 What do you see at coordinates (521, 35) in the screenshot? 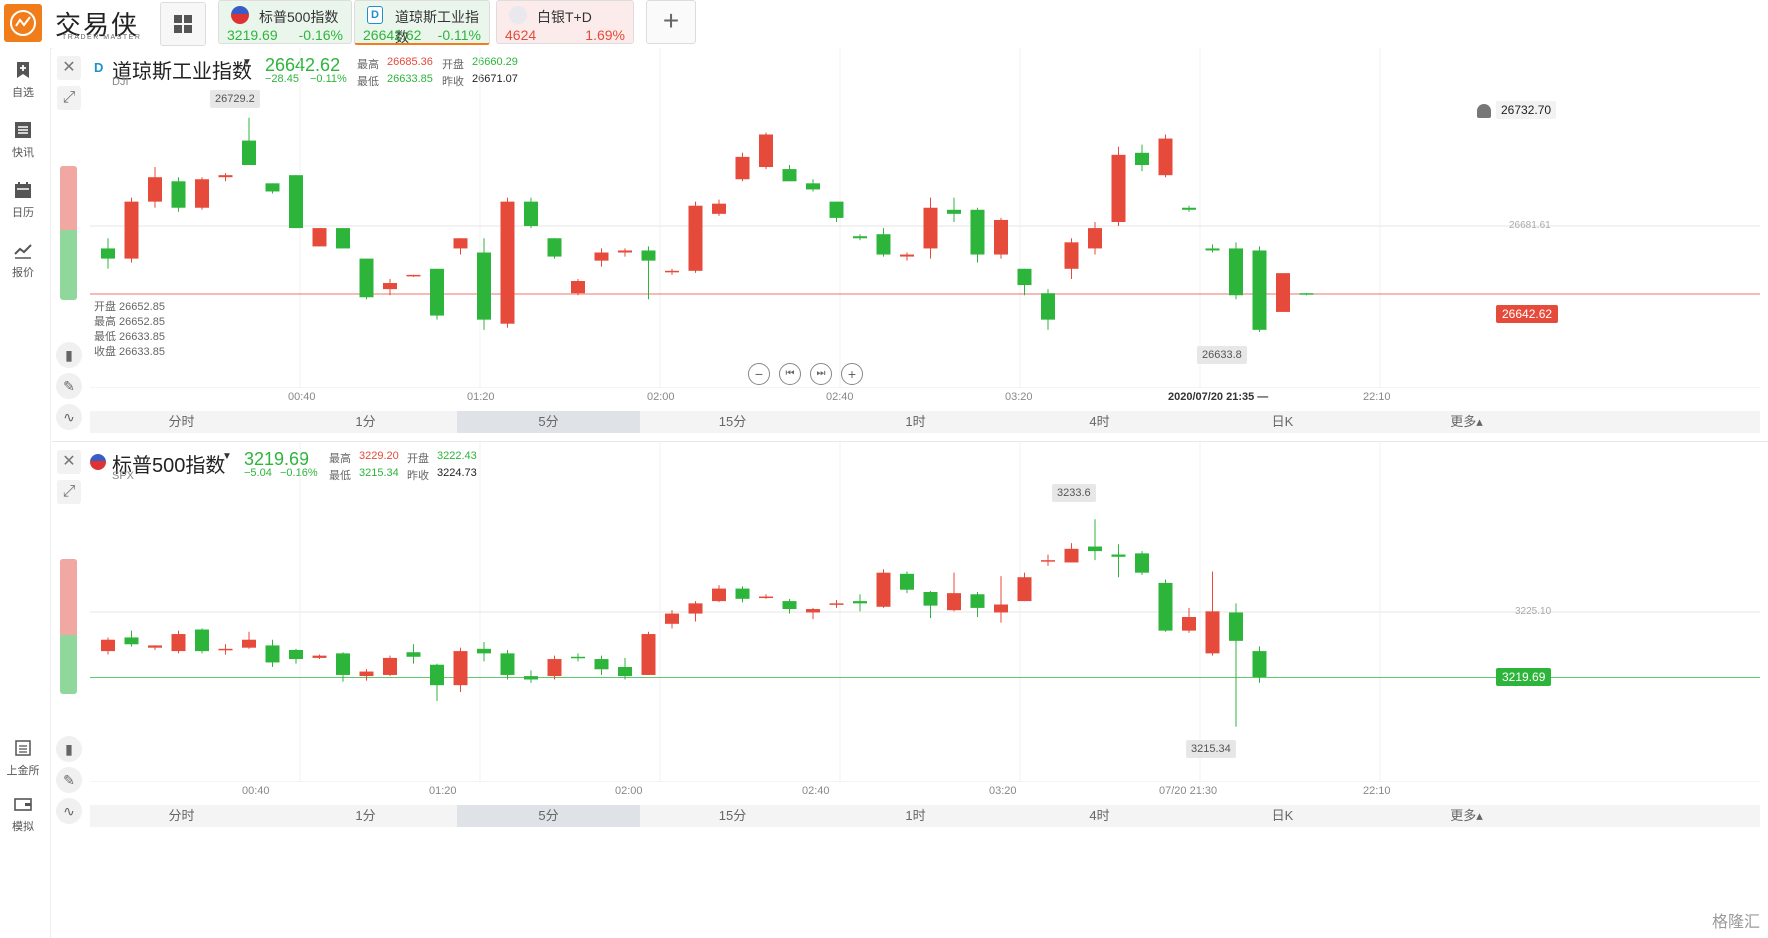
I see `tab-silver-price: 4624` at bounding box center [521, 35].